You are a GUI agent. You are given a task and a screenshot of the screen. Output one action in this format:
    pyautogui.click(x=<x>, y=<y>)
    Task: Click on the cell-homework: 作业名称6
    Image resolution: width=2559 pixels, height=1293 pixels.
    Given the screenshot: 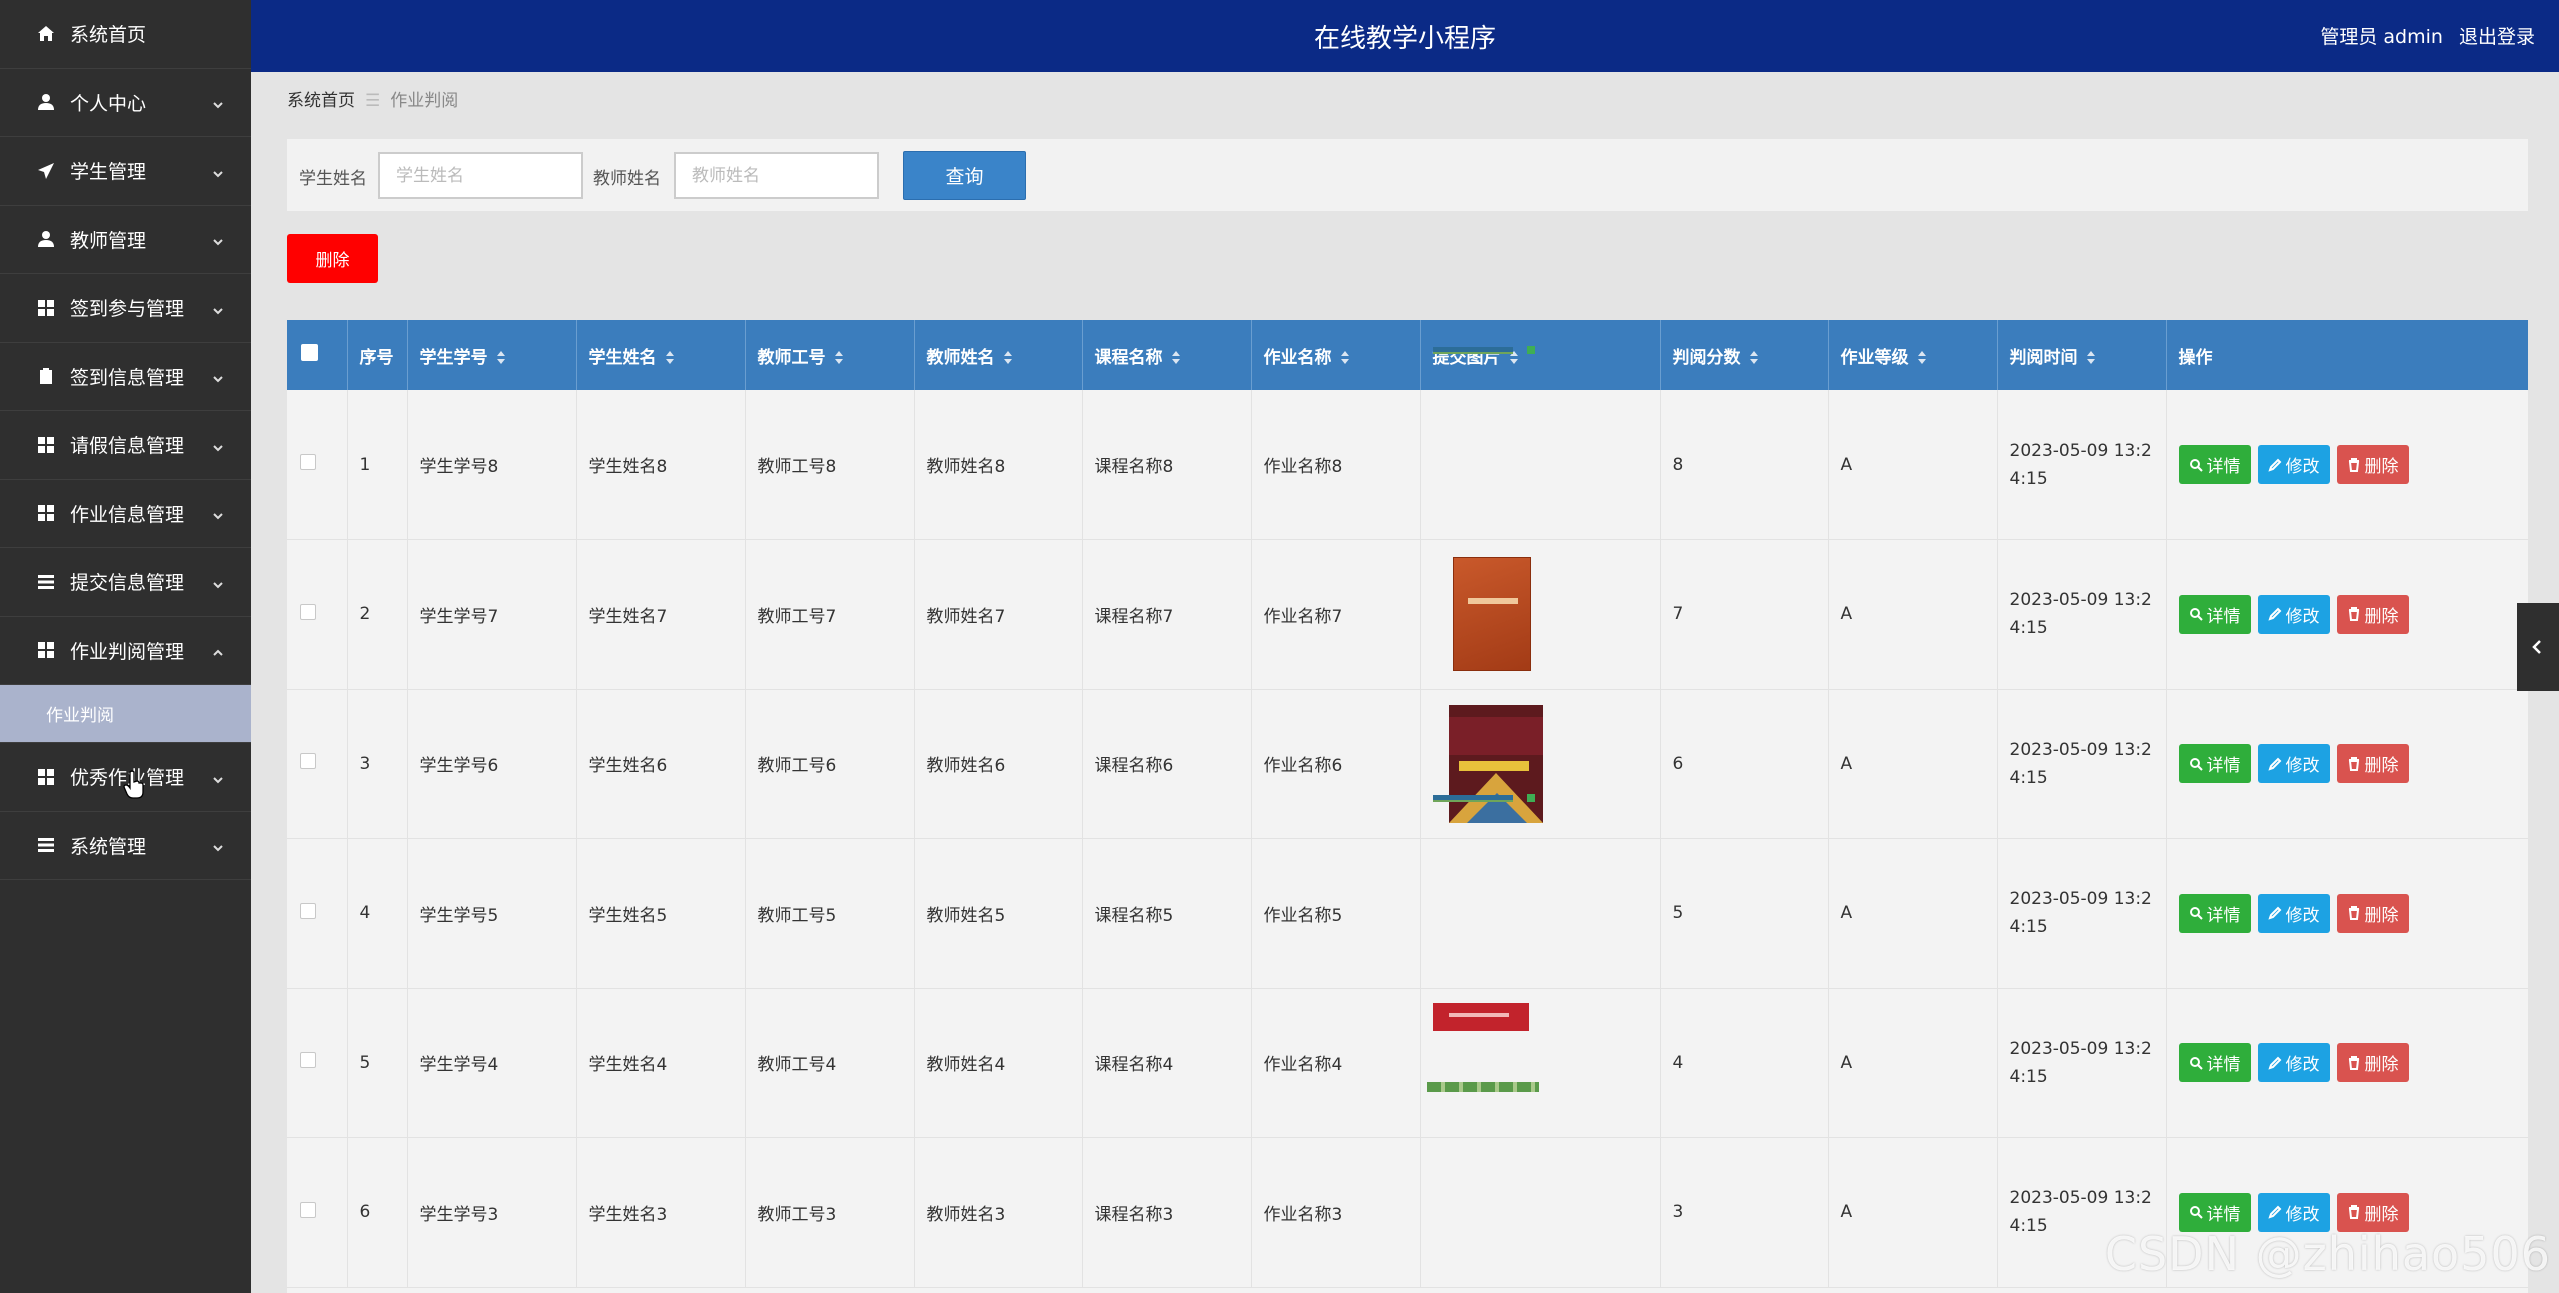 What is the action you would take?
    pyautogui.click(x=1336, y=764)
    